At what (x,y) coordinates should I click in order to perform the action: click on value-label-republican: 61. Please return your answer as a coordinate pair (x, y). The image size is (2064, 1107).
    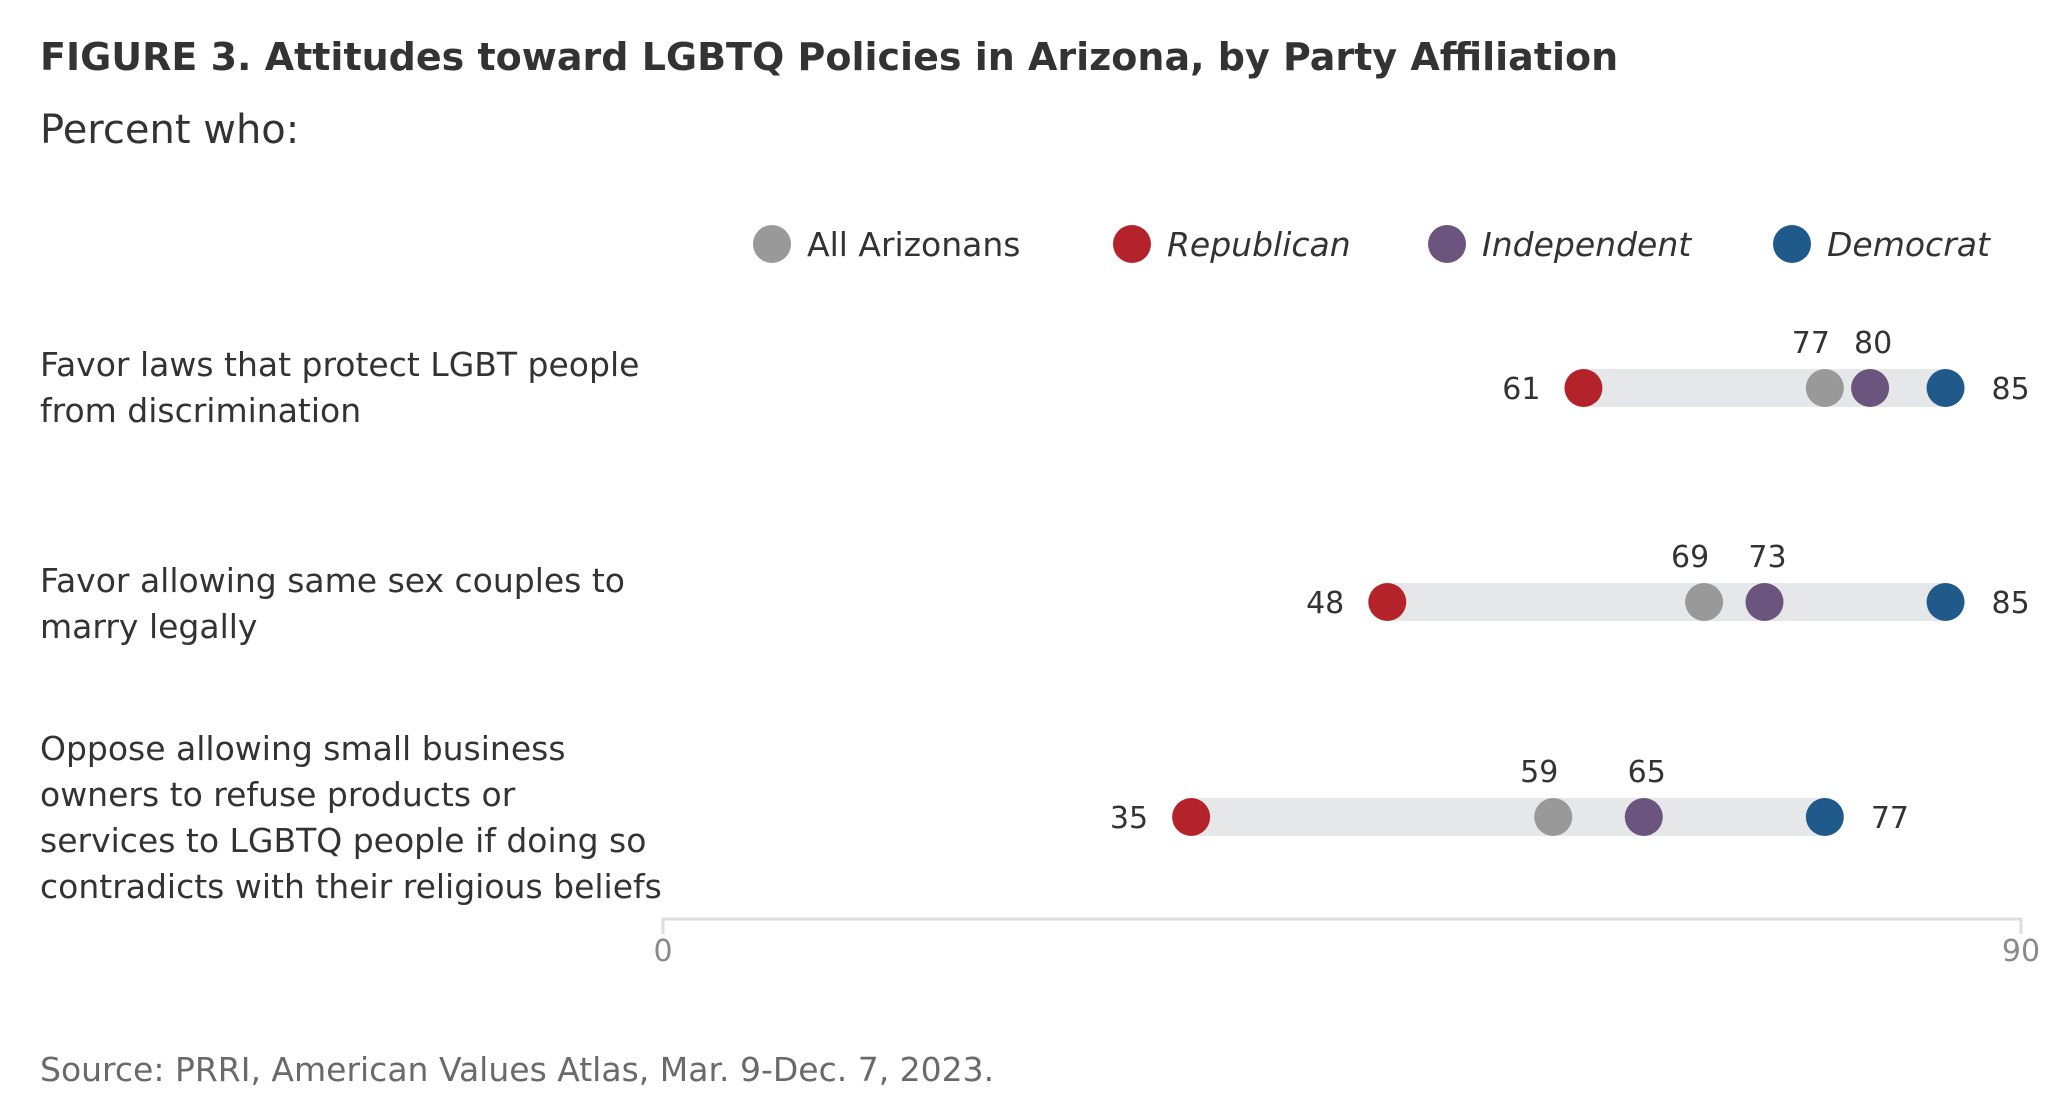
    Looking at the image, I should click on (1521, 389).